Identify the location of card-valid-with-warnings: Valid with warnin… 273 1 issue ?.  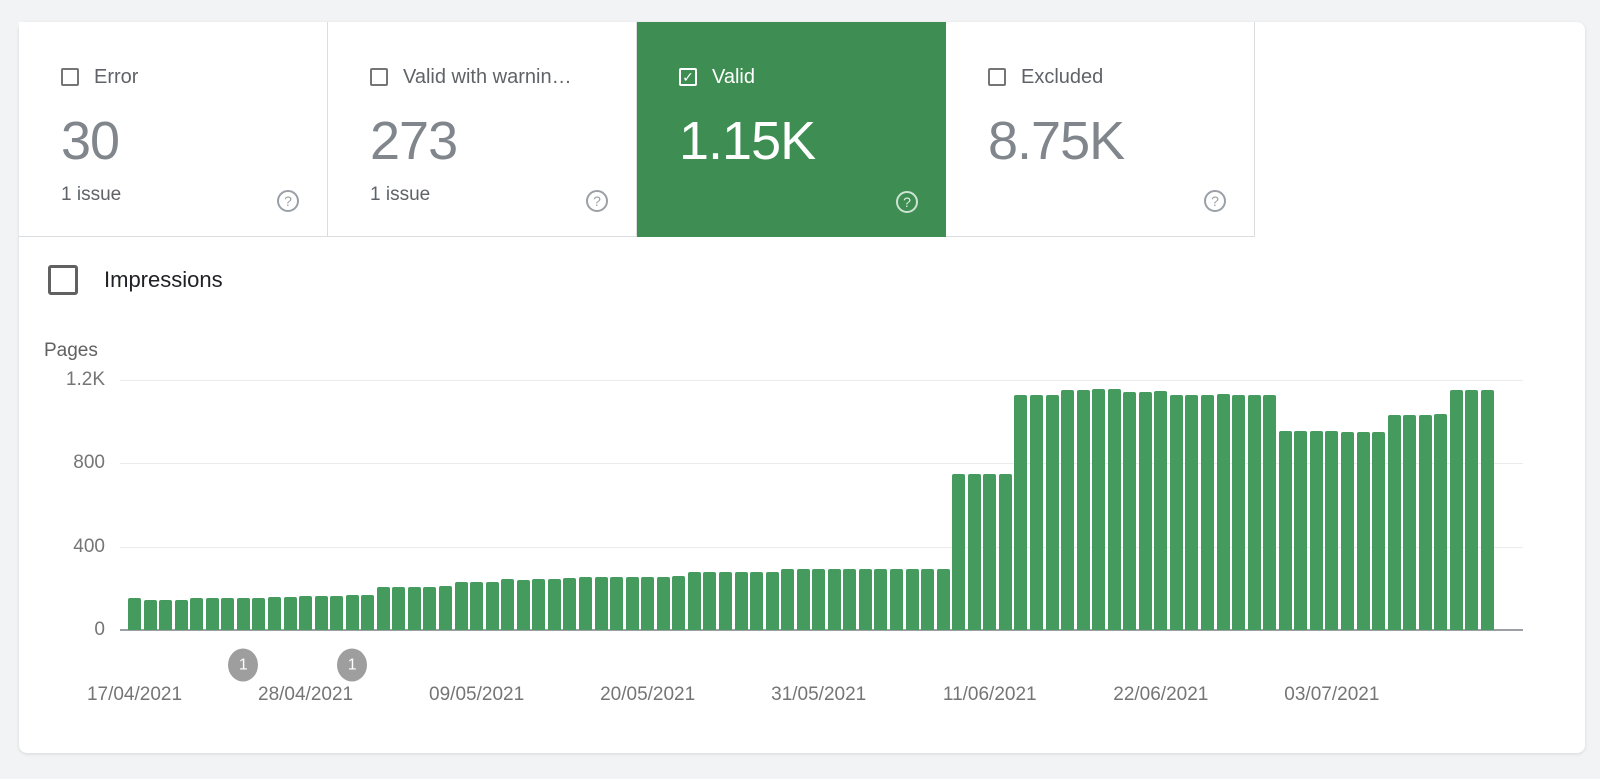
(482, 129).